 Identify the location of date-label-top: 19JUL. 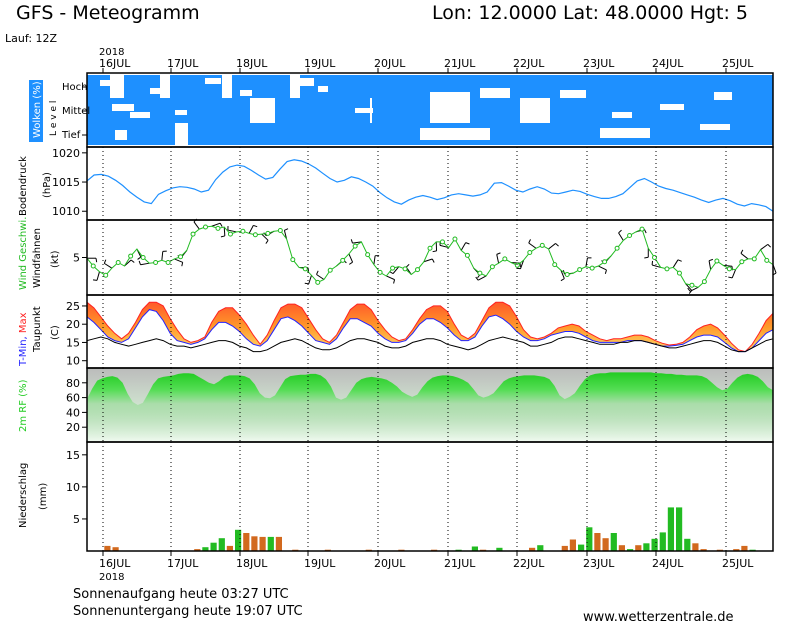
(320, 63).